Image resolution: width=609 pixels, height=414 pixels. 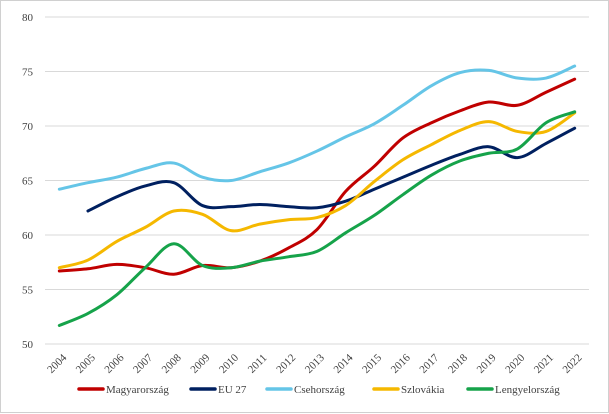 What do you see at coordinates (401, 364) in the screenshot?
I see `x-tick-label: 2016` at bounding box center [401, 364].